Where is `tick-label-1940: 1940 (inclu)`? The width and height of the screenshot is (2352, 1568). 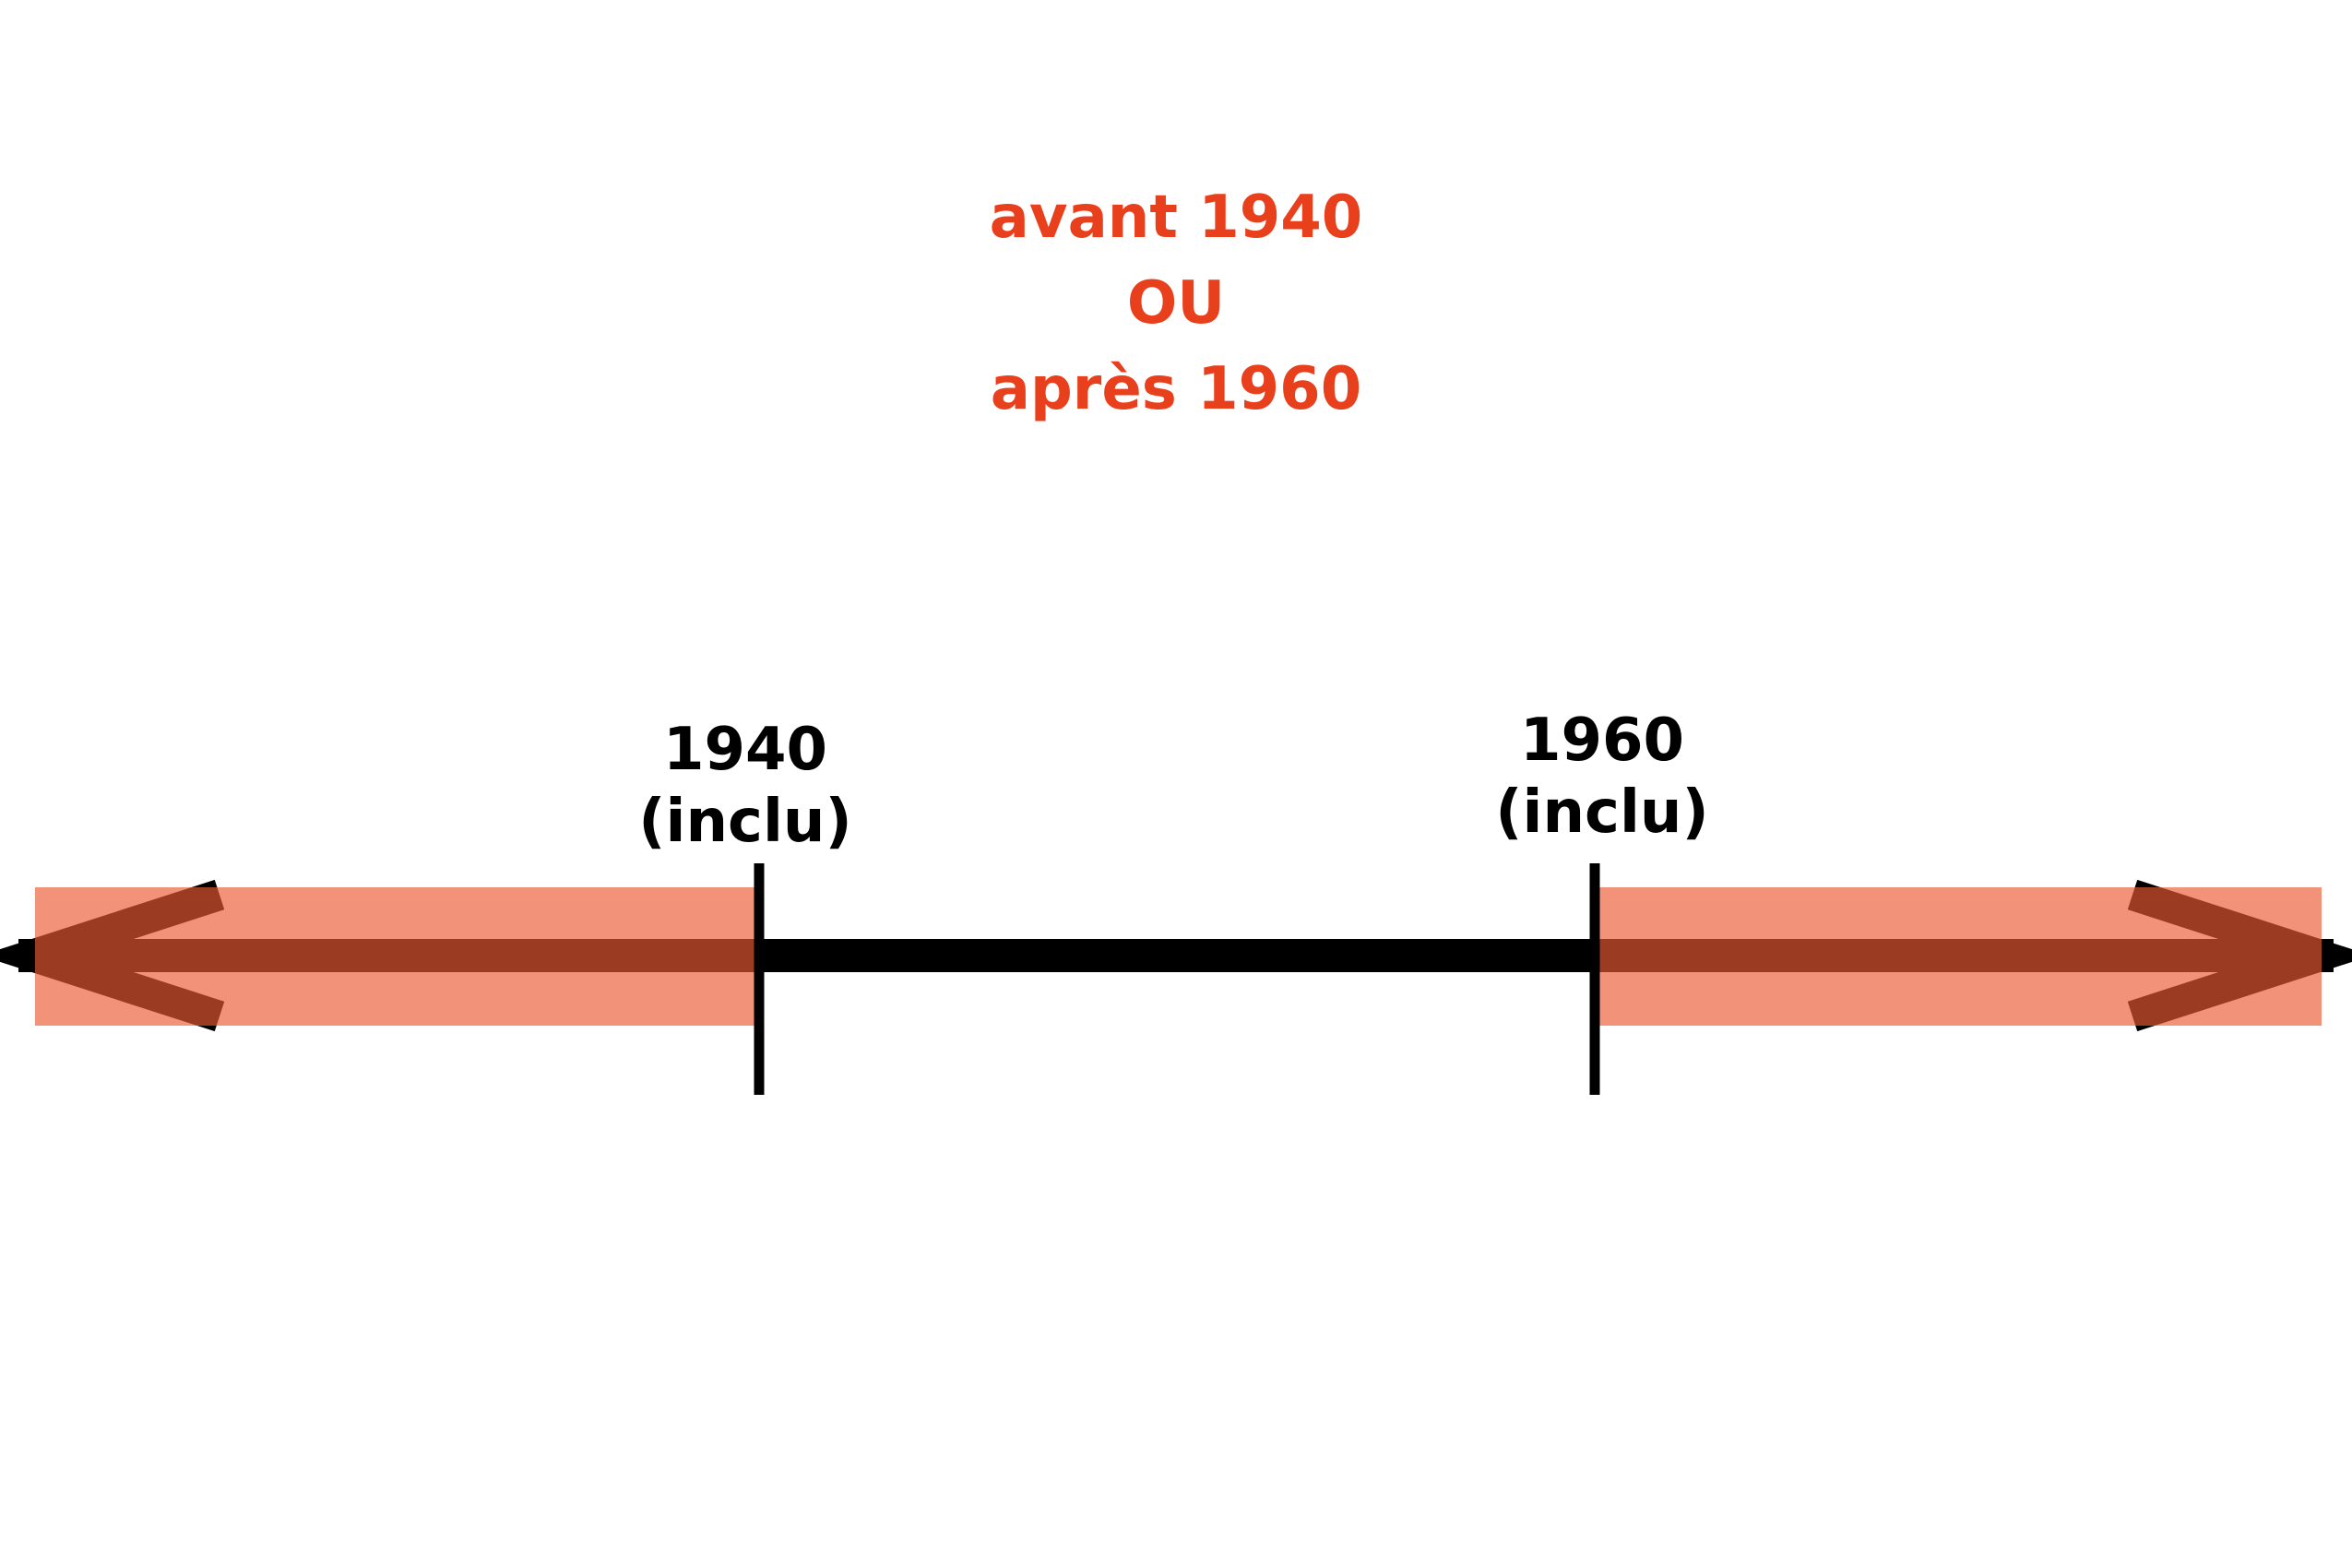
tick-label-1940: 1940 (inclu) is located at coordinates (745, 786).